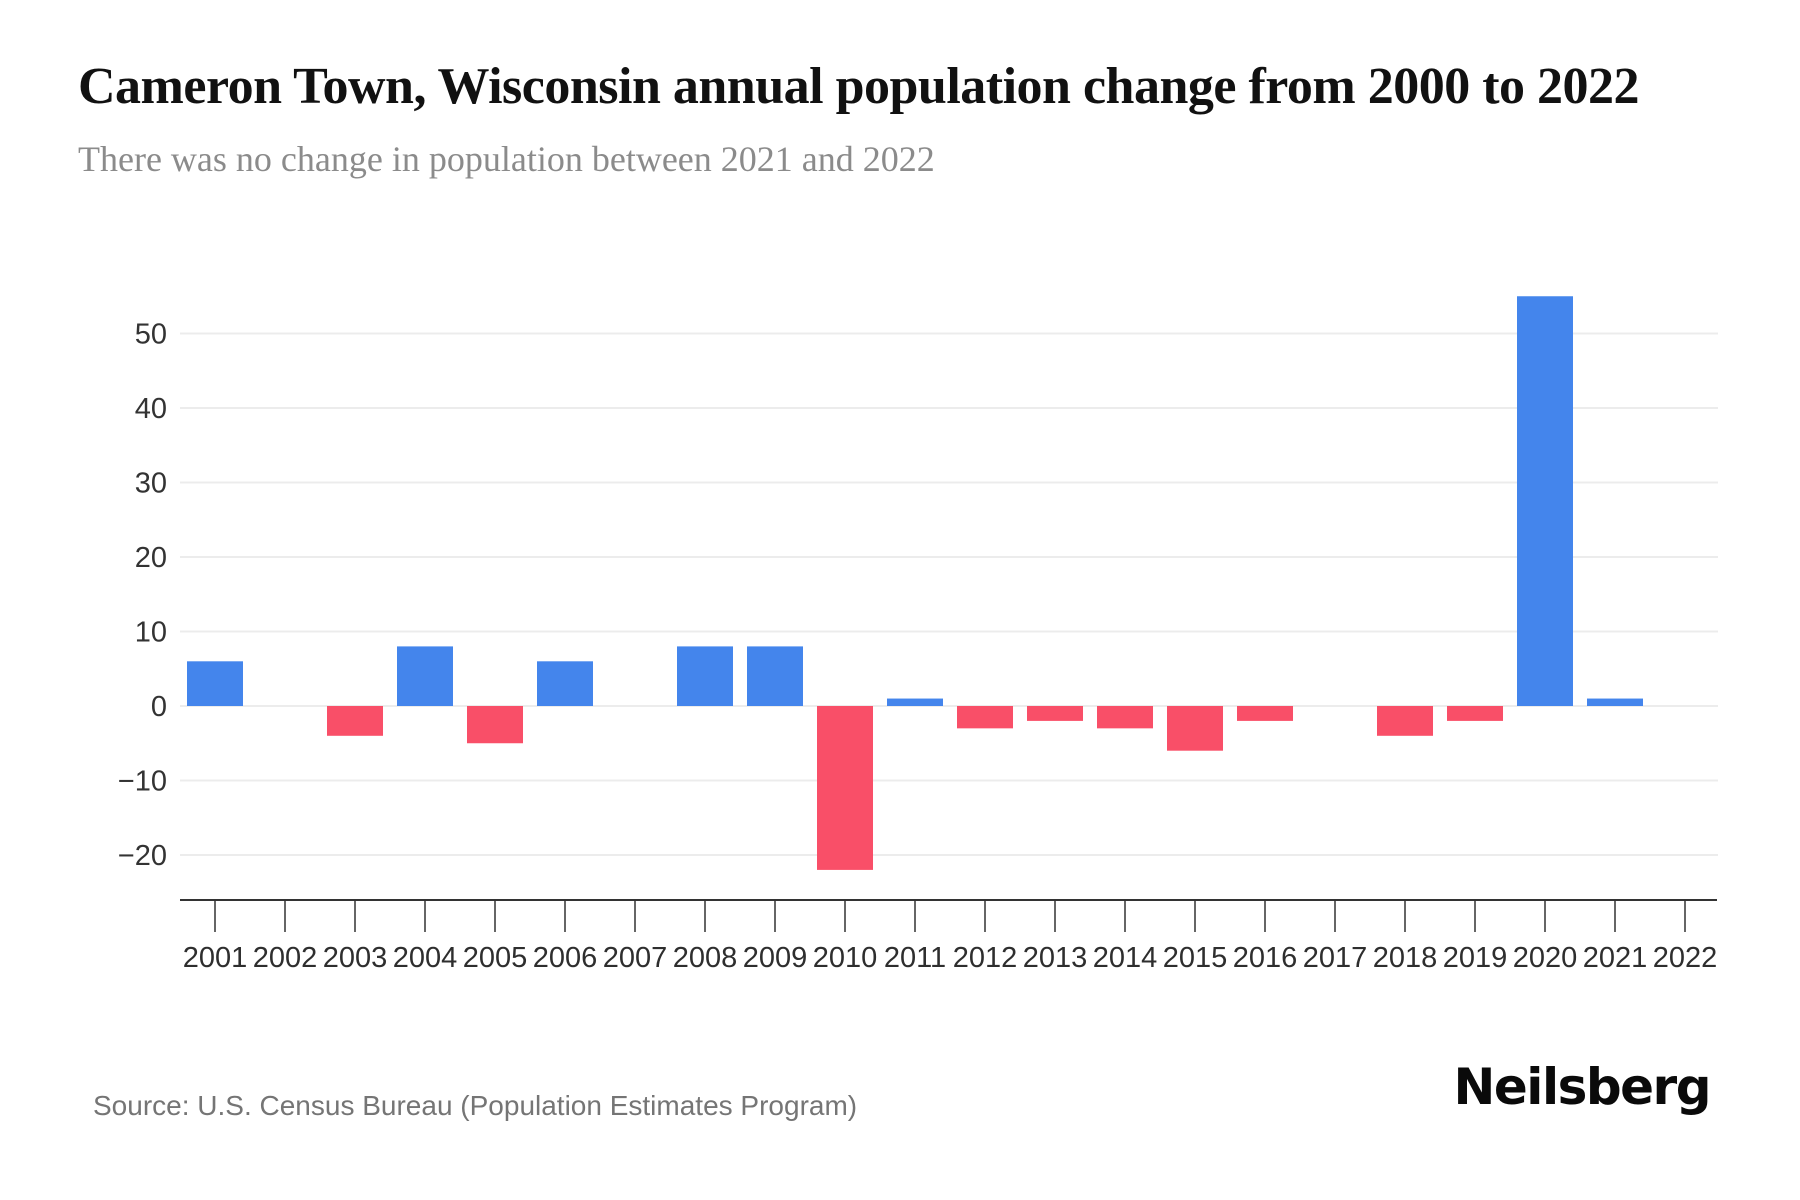 The height and width of the screenshot is (1200, 1800). I want to click on x-tick-label: 2018, so click(1405, 958).